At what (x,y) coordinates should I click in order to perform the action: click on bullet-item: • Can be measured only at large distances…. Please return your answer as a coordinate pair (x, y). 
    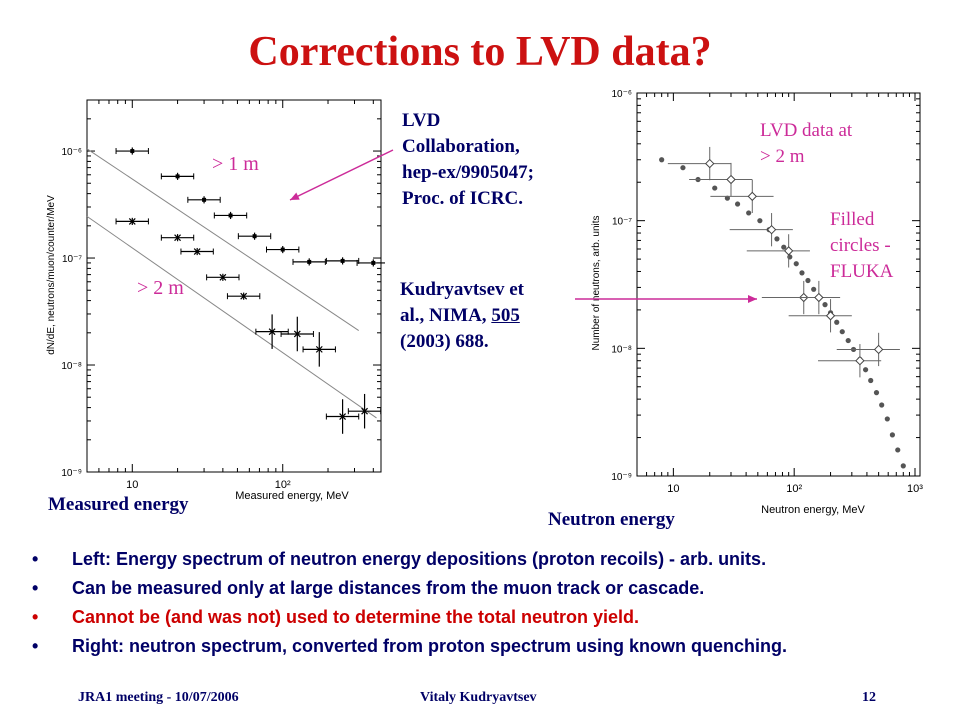
    Looking at the image, I should click on (491, 588).